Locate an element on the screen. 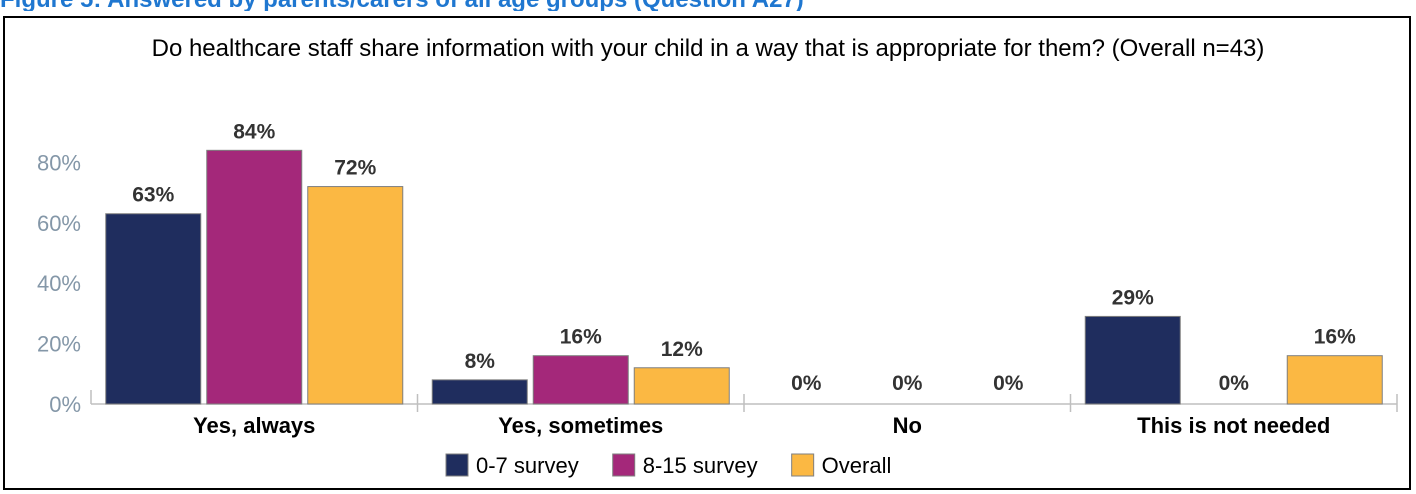 The height and width of the screenshot is (494, 1416). category-label: Yes, sometimes is located at coordinates (580, 425).